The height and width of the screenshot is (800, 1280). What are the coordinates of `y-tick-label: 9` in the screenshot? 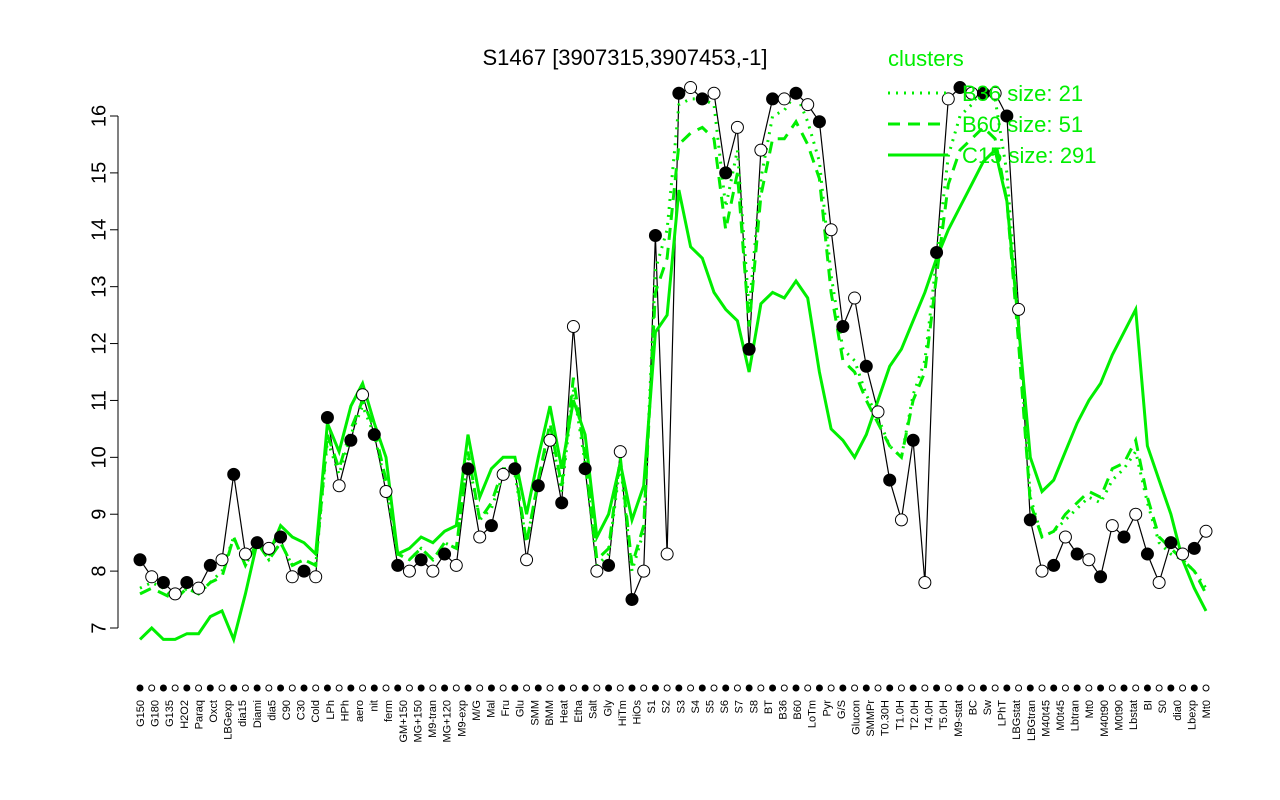 It's located at (99, 514).